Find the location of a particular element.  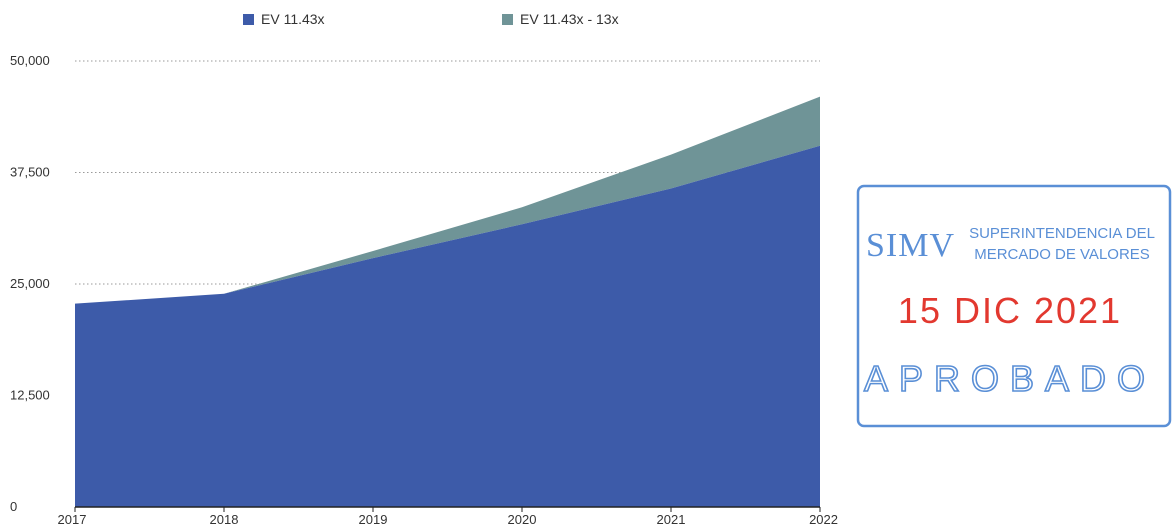

x-axis: 2017 2018 2019 2020 2021 2022 is located at coordinates (448, 516).